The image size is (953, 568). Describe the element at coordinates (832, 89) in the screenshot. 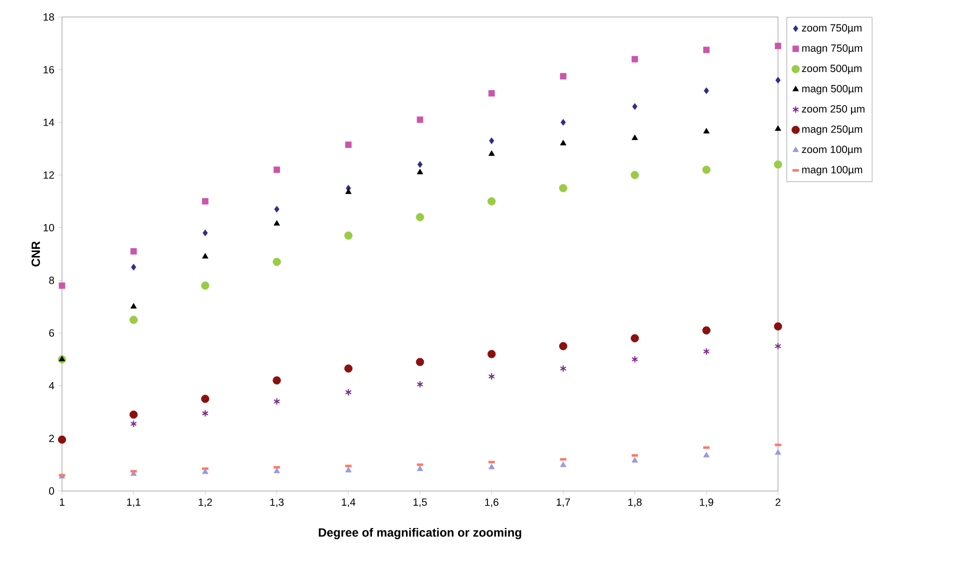

I see `legend-label: magn 500µm` at that location.